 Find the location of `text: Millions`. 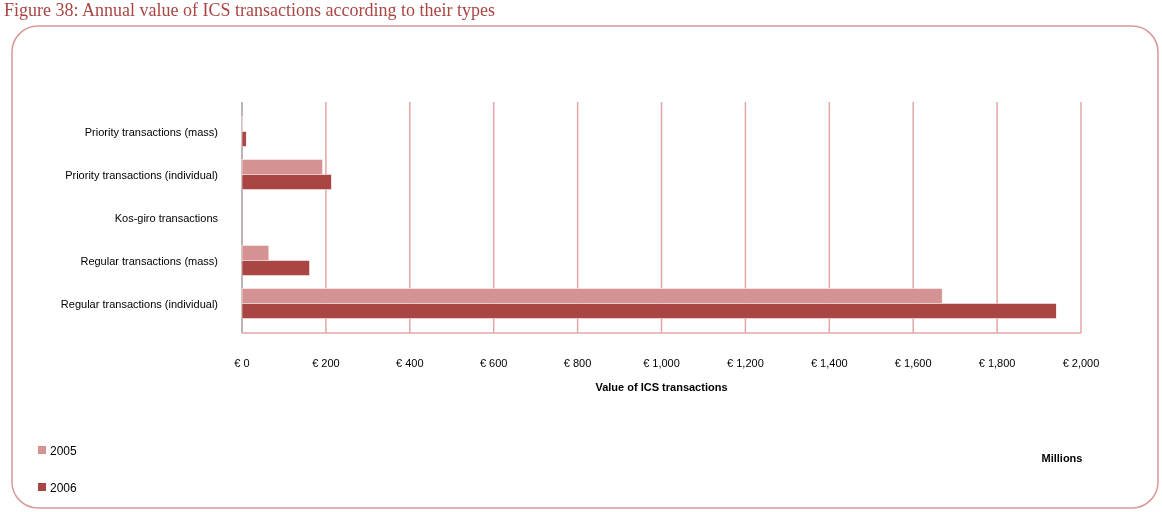

text: Millions is located at coordinates (1062, 458).